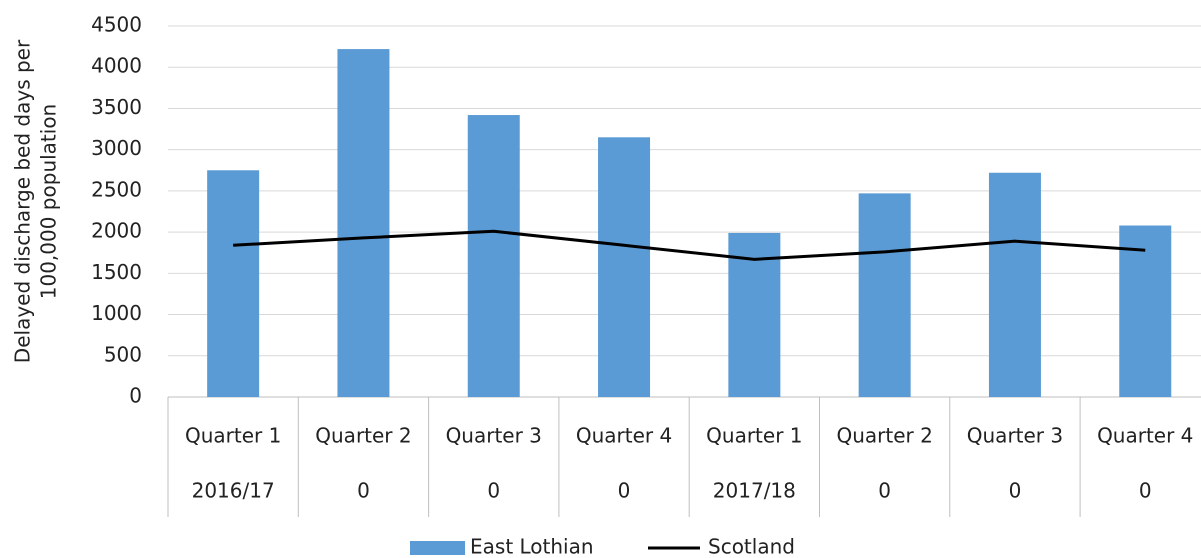 The width and height of the screenshot is (1201, 558). I want to click on y-tick-label: 2500, so click(116, 189).